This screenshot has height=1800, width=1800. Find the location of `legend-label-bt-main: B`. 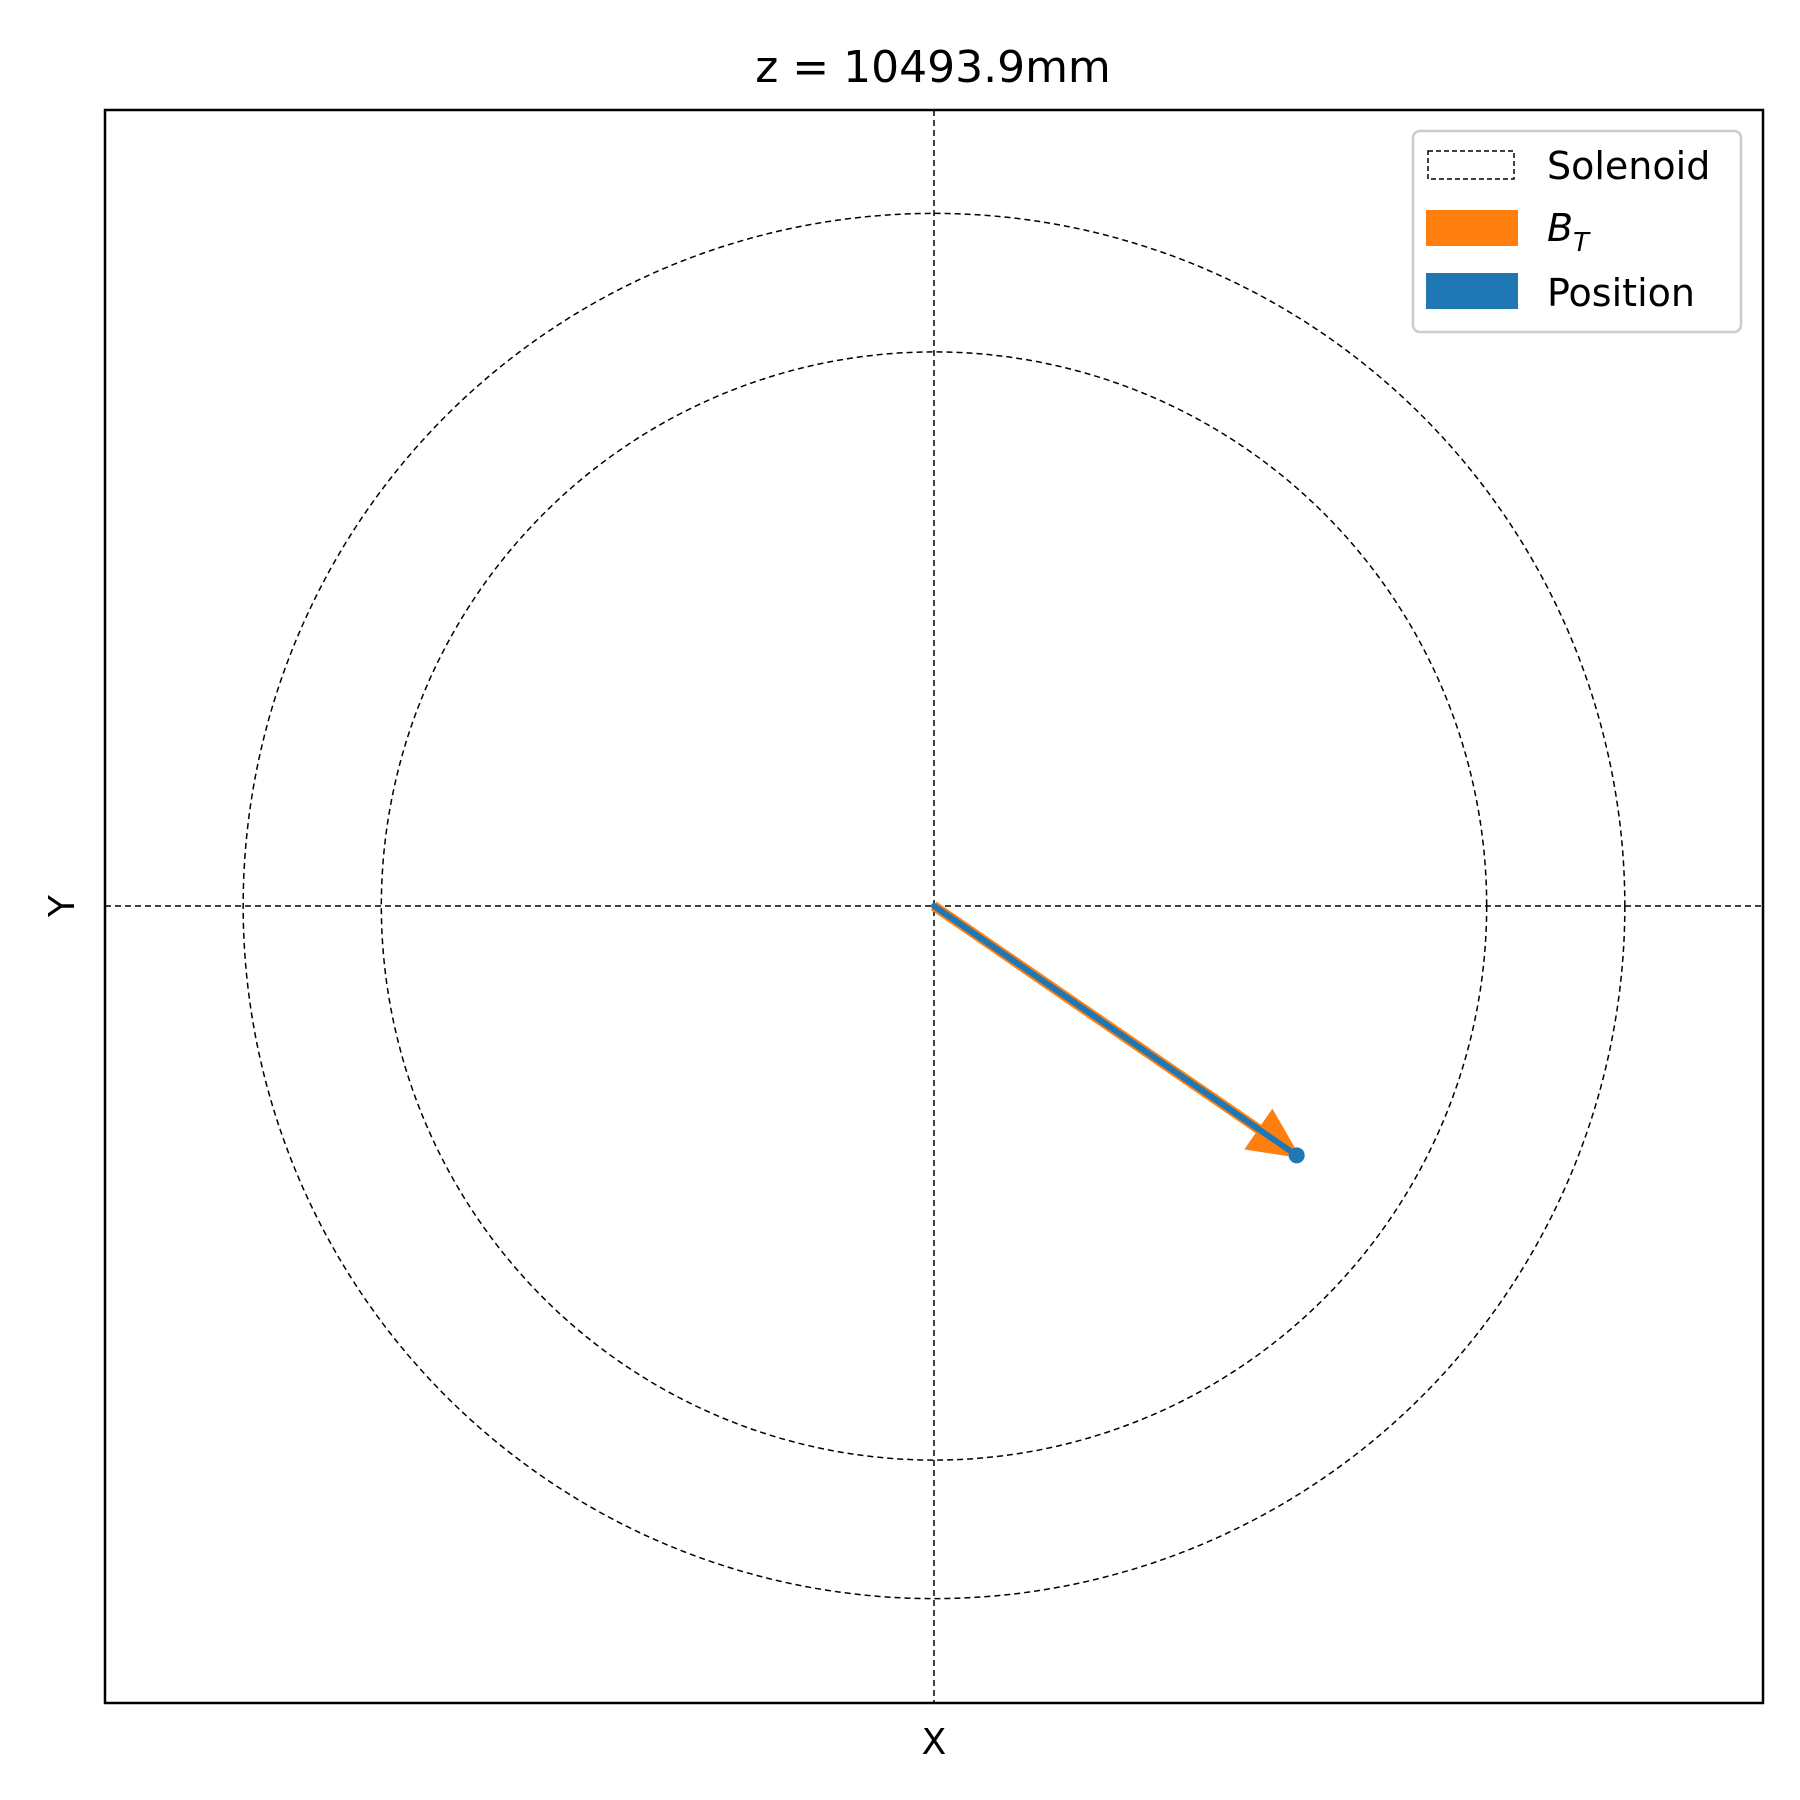

legend-label-bt-main: B is located at coordinates (1560, 228).